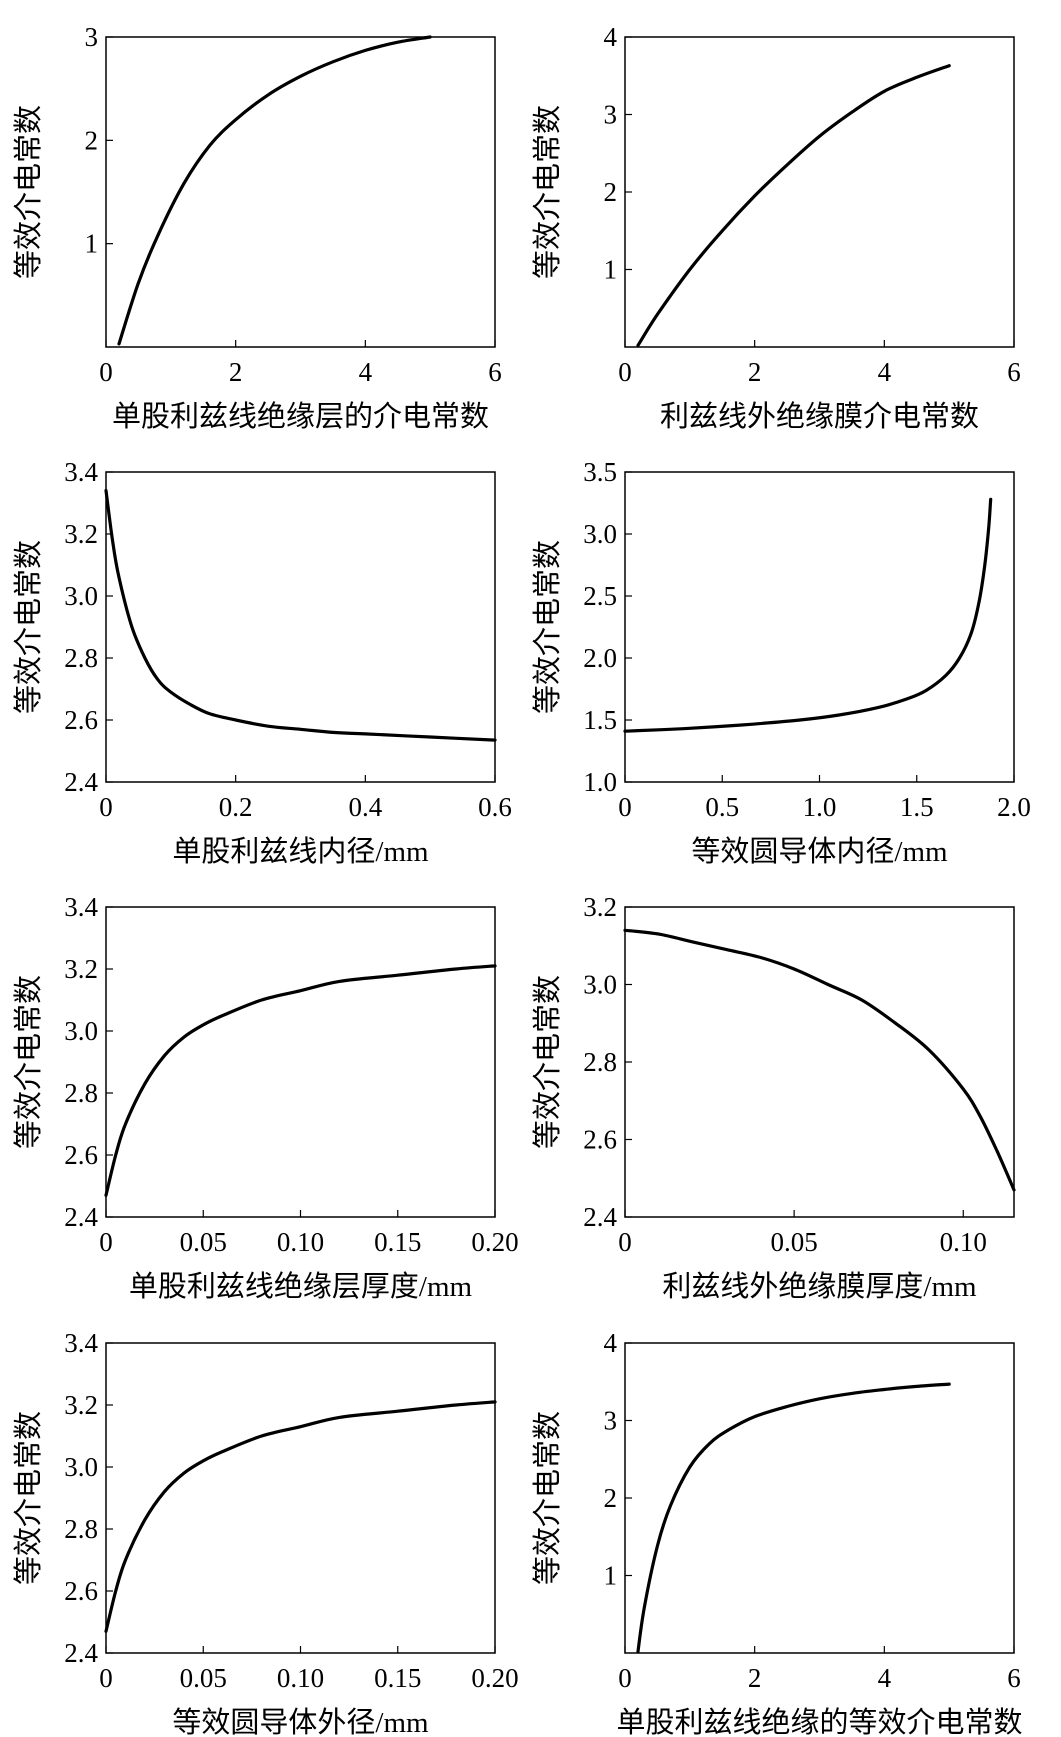 The width and height of the screenshot is (1061, 1737). What do you see at coordinates (600, 596) in the screenshot?
I see `y-tick-label: 2.5` at bounding box center [600, 596].